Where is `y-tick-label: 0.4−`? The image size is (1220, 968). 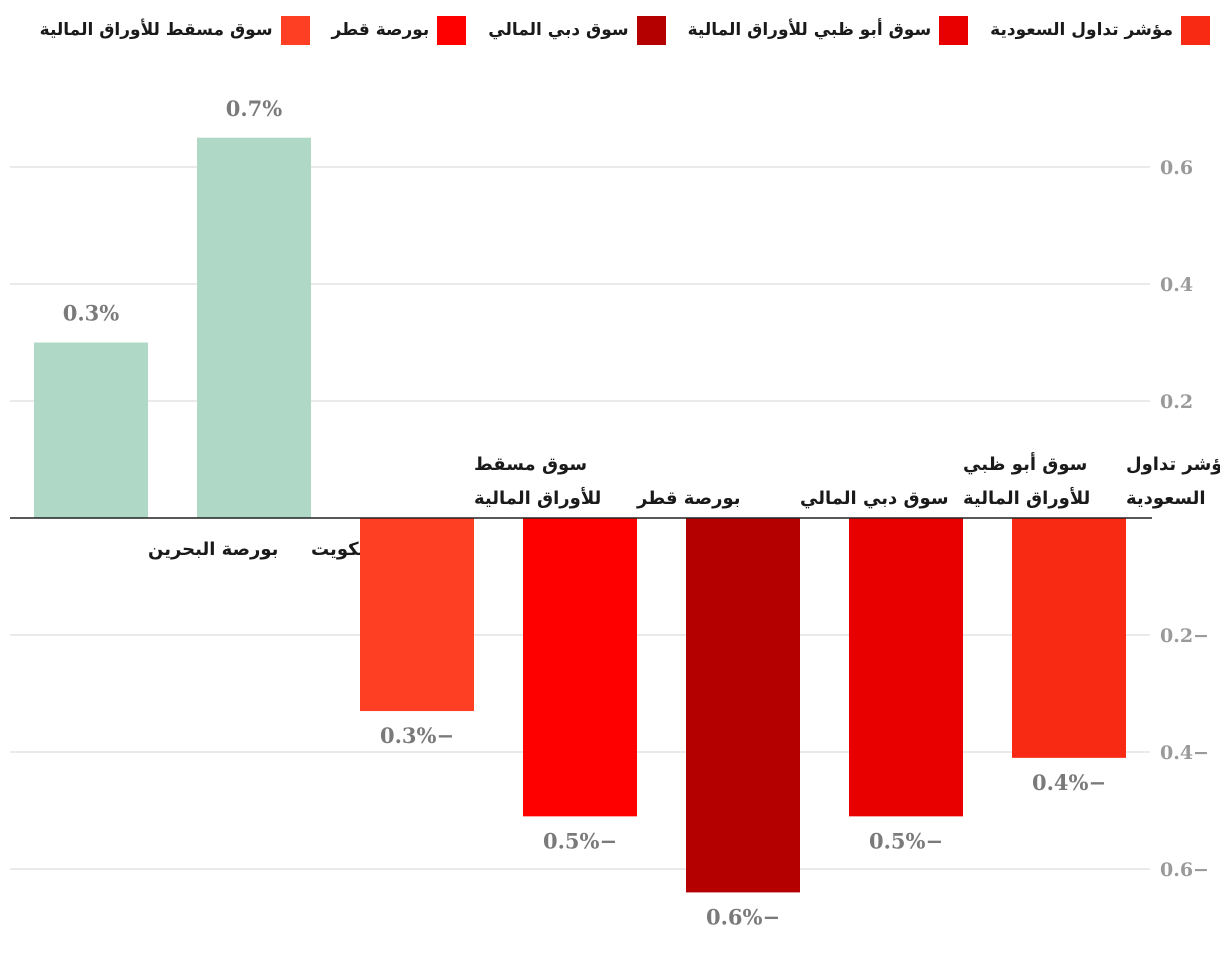
y-tick-label: 0.4− is located at coordinates (1184, 753).